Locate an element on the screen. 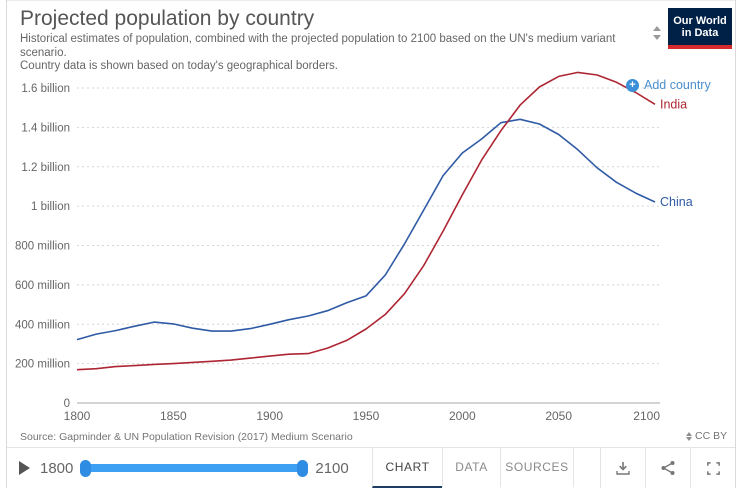  tab-sources: SOURCES is located at coordinates (537, 468).